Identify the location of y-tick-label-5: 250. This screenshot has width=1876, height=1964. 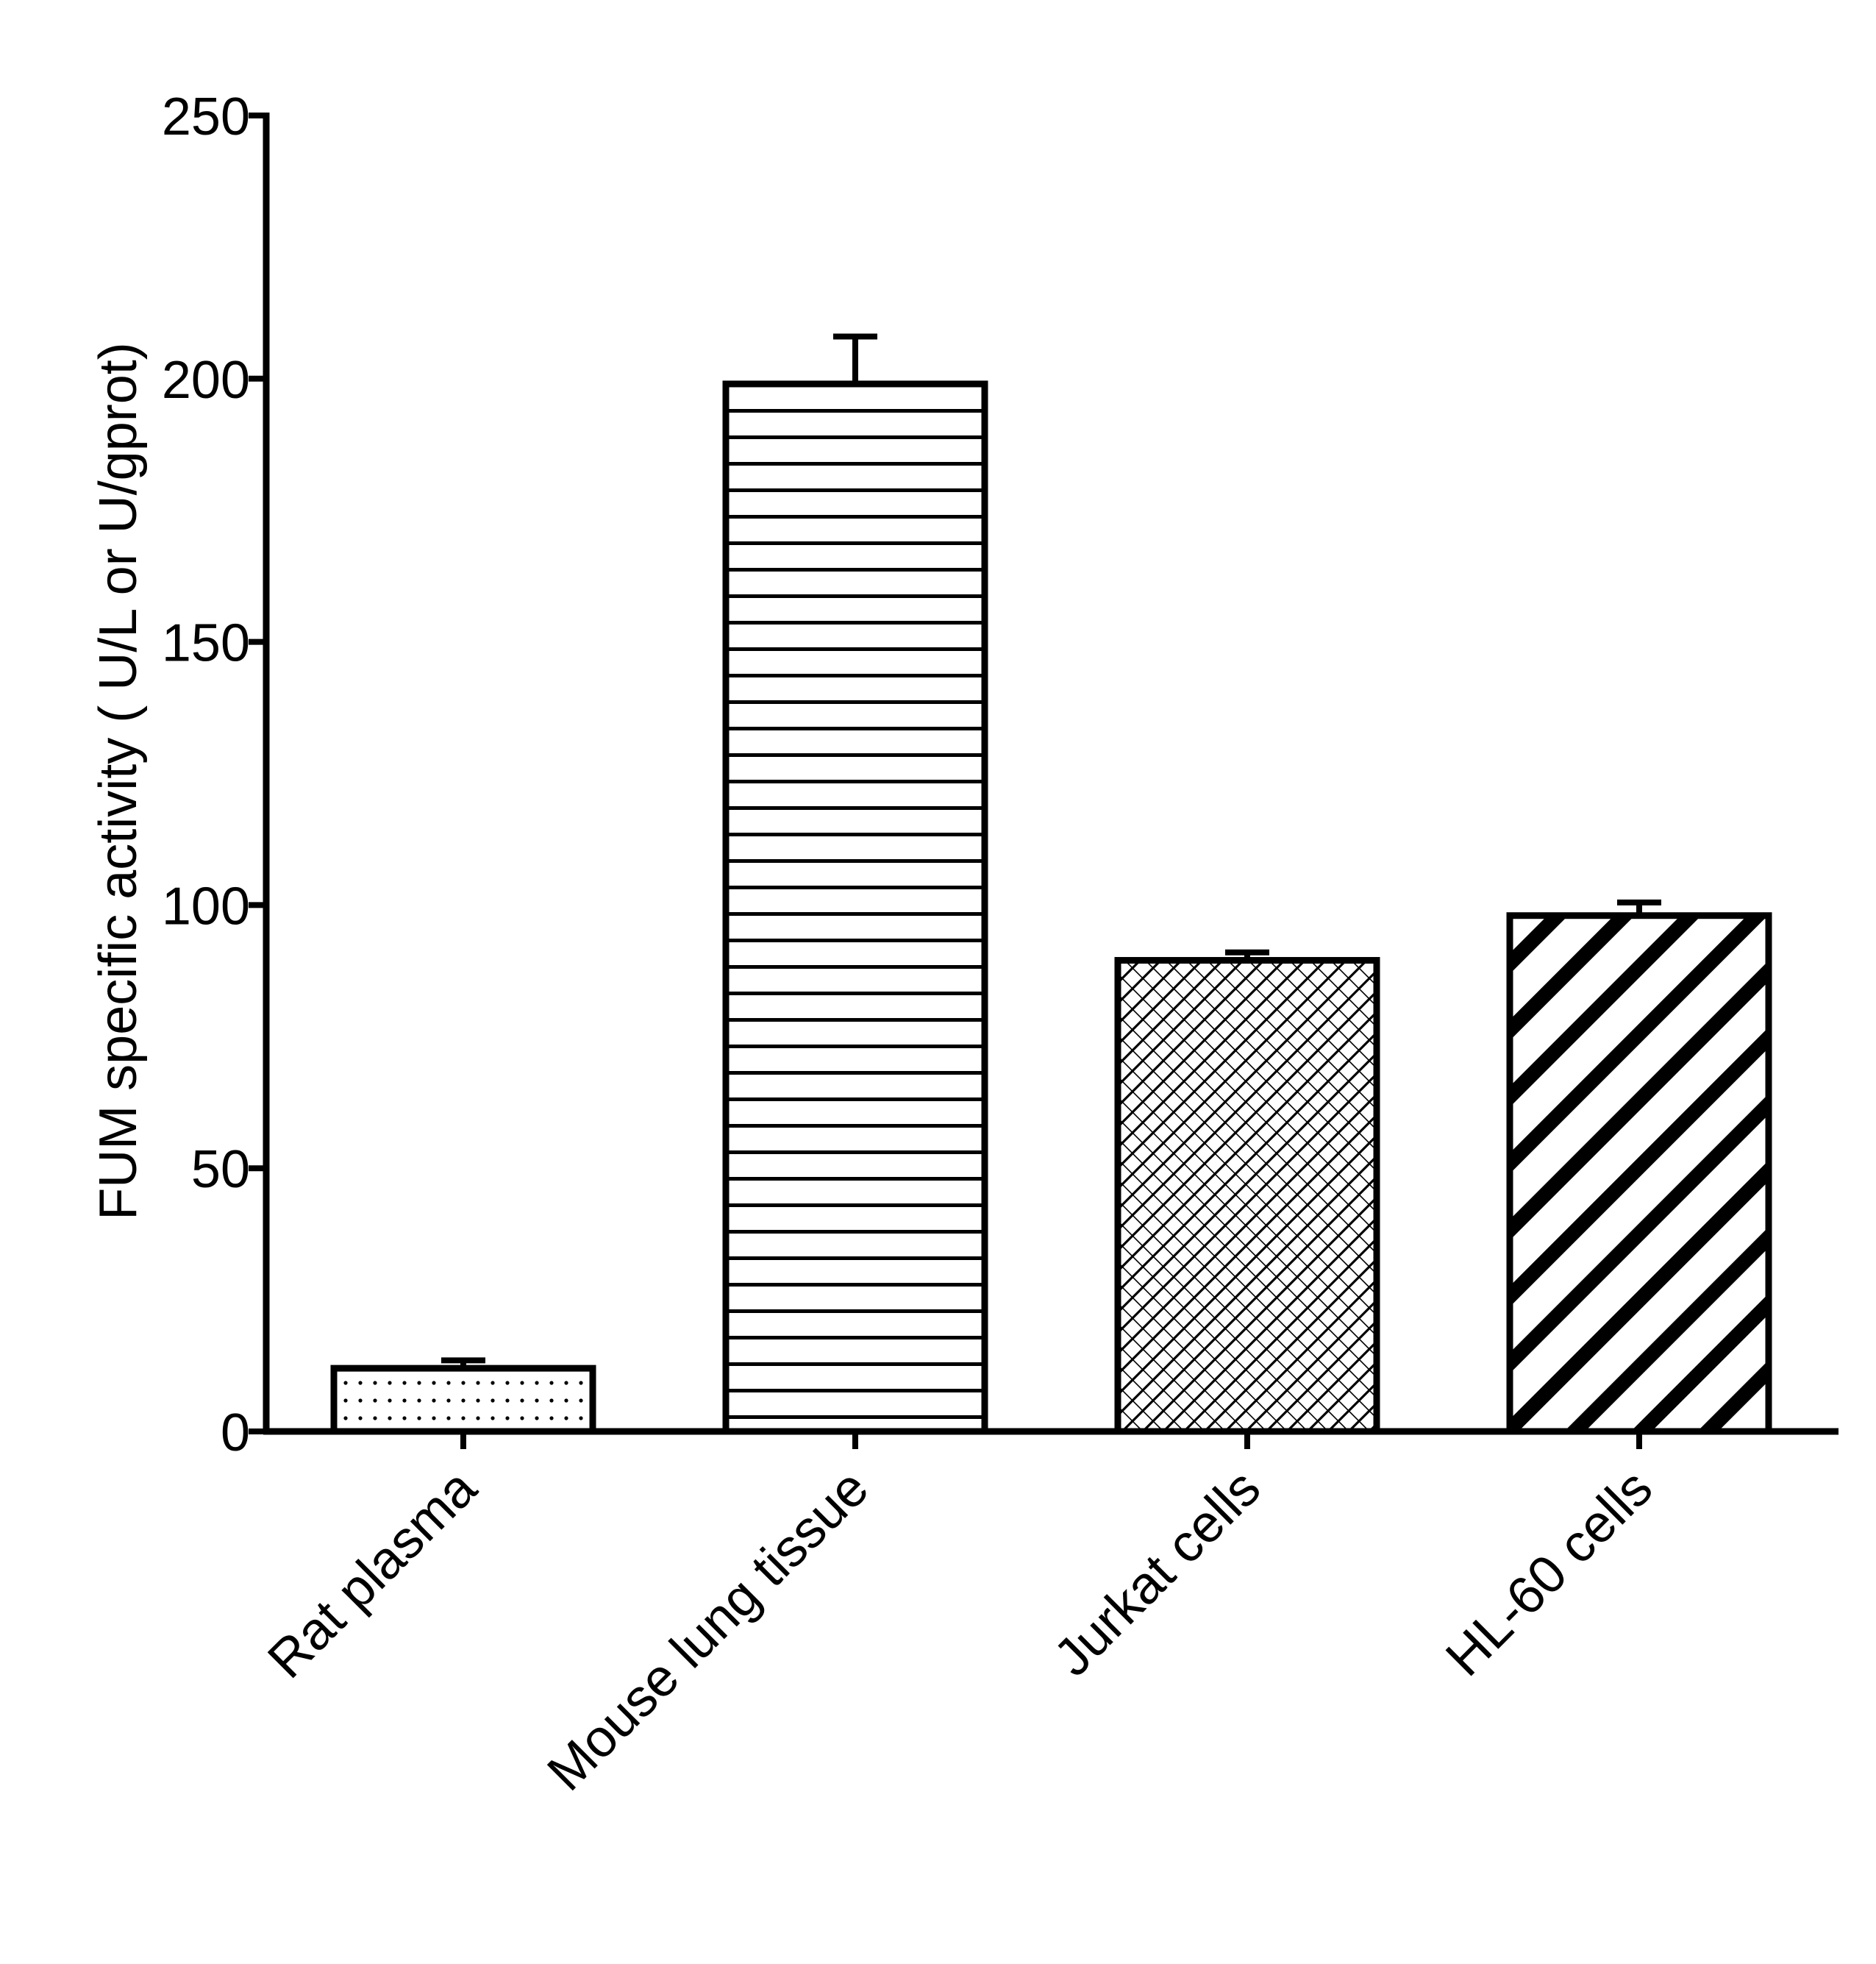
(206, 117).